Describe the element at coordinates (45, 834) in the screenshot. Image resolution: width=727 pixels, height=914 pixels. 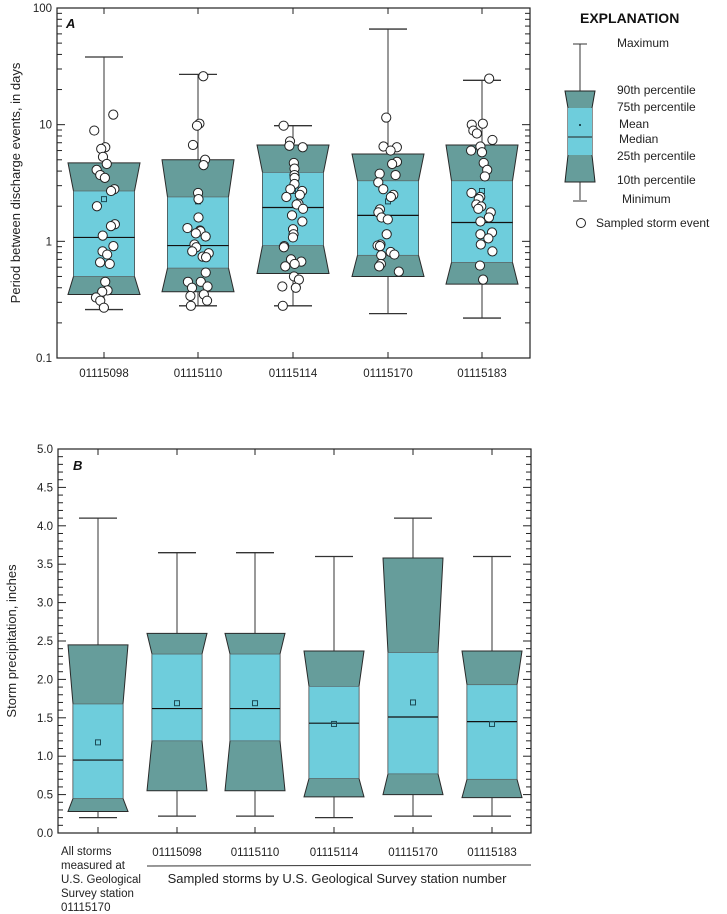
I see `y-tick-label: 0.0` at that location.